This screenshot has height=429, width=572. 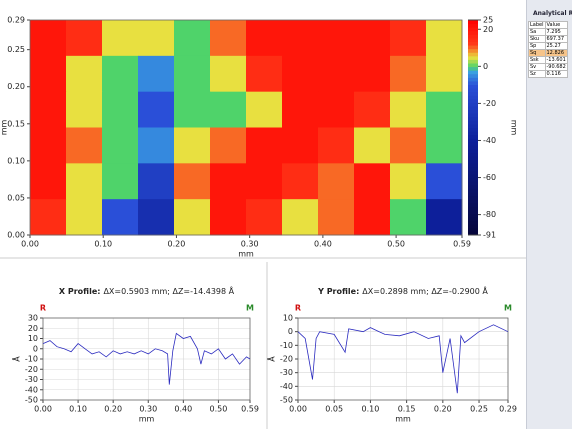 I want to click on table-cell: Ssk, so click(x=537, y=60).